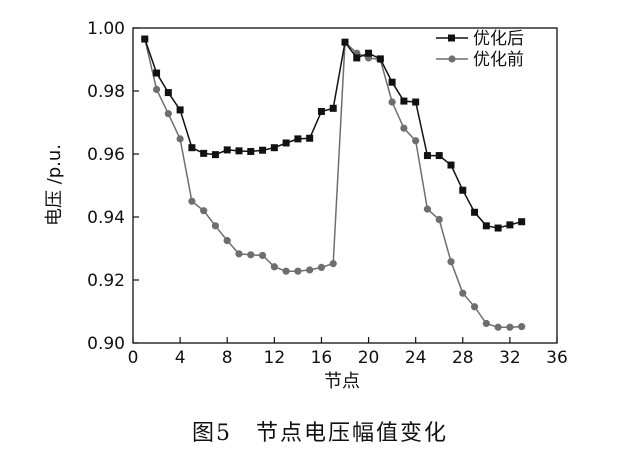 The width and height of the screenshot is (640, 452). I want to click on legend-label-original: 优化前, so click(498, 60).